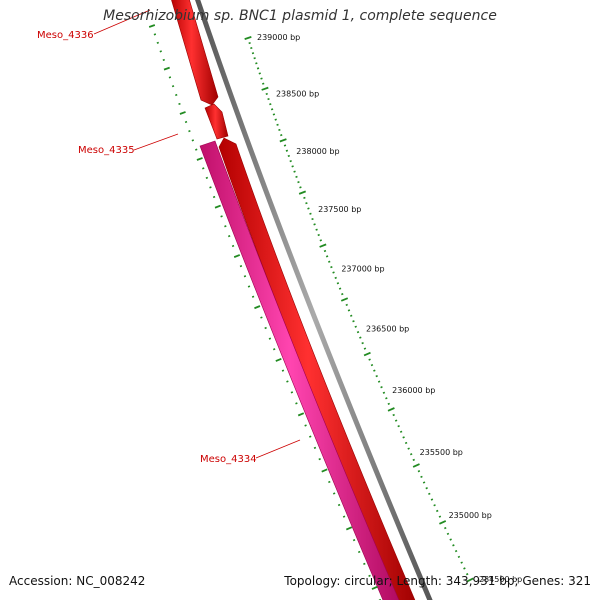 The width and height of the screenshot is (600, 600). Describe the element at coordinates (413, 390) in the screenshot. I see `scale-label: 236000 bp` at that location.